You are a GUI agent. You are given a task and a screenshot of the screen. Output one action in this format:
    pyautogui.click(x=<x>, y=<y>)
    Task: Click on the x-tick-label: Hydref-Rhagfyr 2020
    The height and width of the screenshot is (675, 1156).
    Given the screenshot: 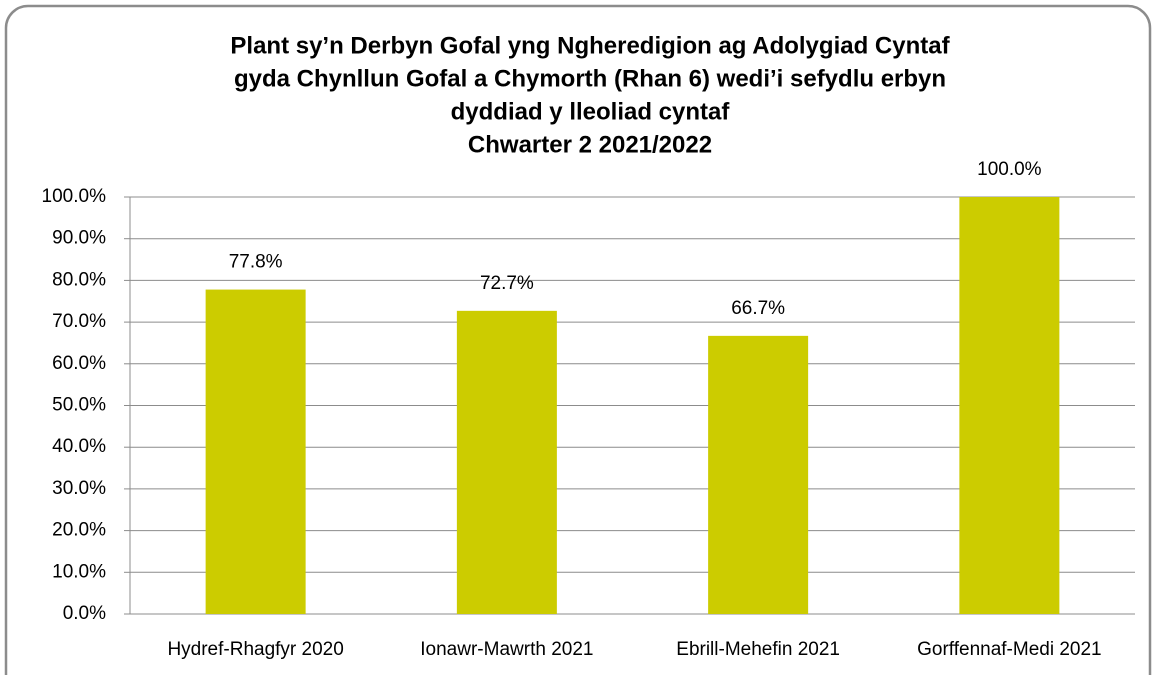 What is the action you would take?
    pyautogui.click(x=255, y=649)
    